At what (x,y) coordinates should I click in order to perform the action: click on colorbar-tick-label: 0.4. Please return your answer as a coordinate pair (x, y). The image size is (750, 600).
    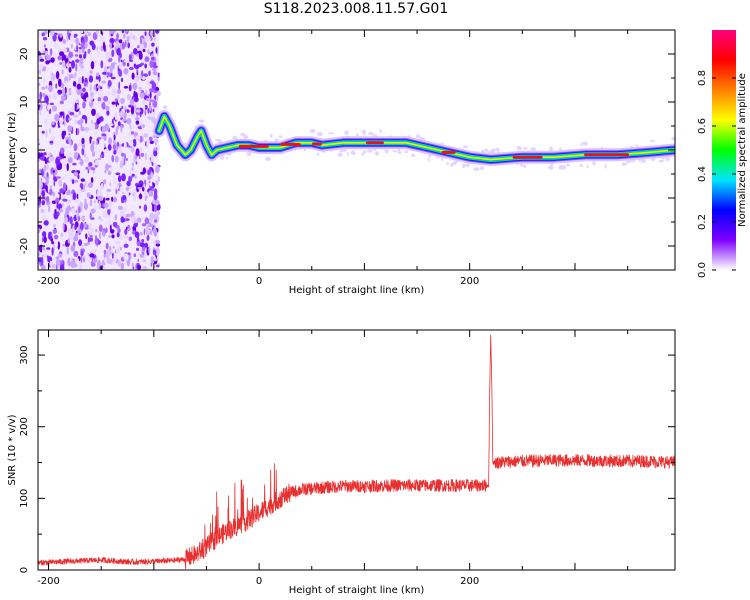
    Looking at the image, I should click on (702, 174).